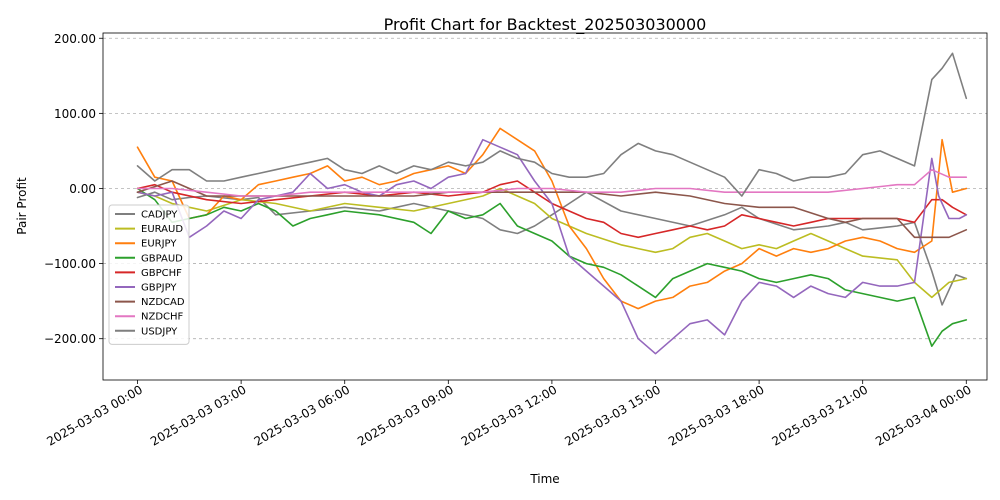  Describe the element at coordinates (162, 317) in the screenshot. I see `legend-label: NZDCHF` at that location.